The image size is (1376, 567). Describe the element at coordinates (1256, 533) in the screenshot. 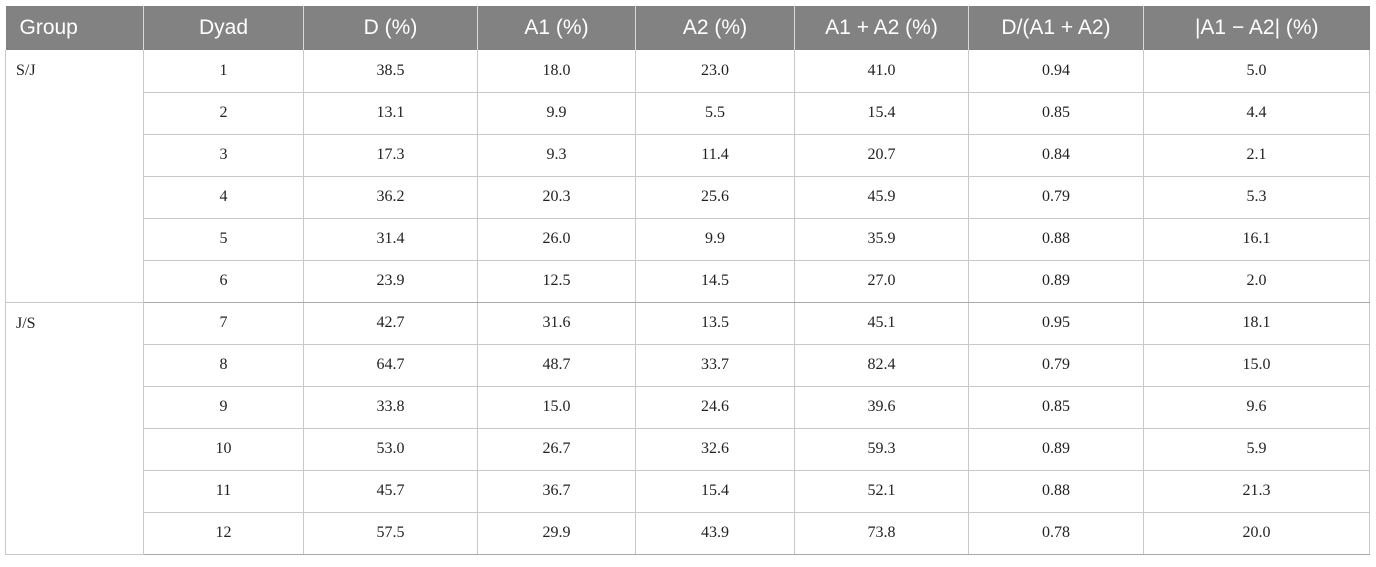

I see `cell-abs-diff: 20.0` at that location.